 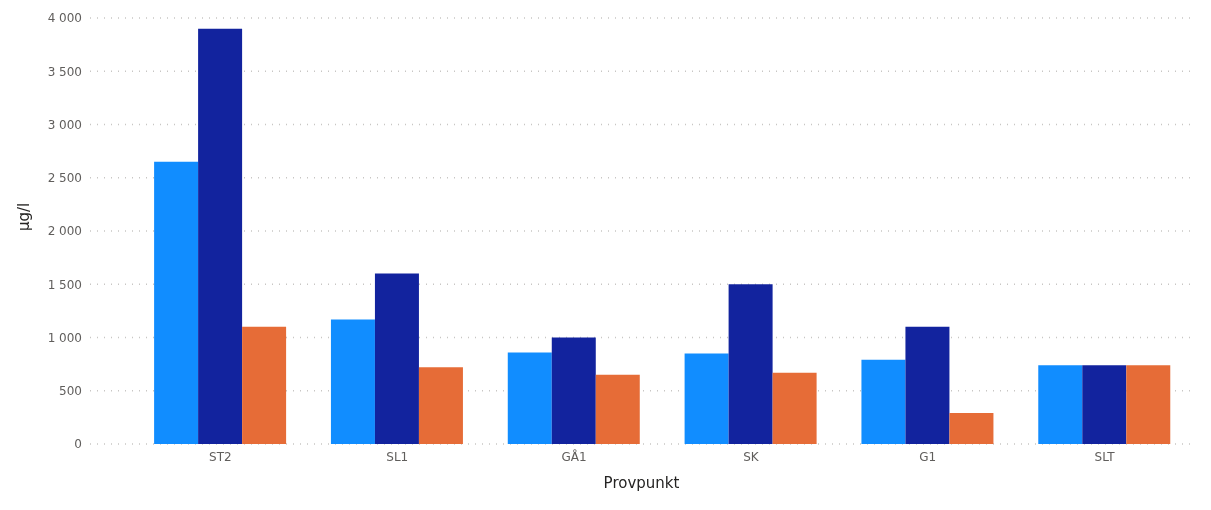 What do you see at coordinates (220, 456) in the screenshot?
I see `x-tick-label: ST2` at bounding box center [220, 456].